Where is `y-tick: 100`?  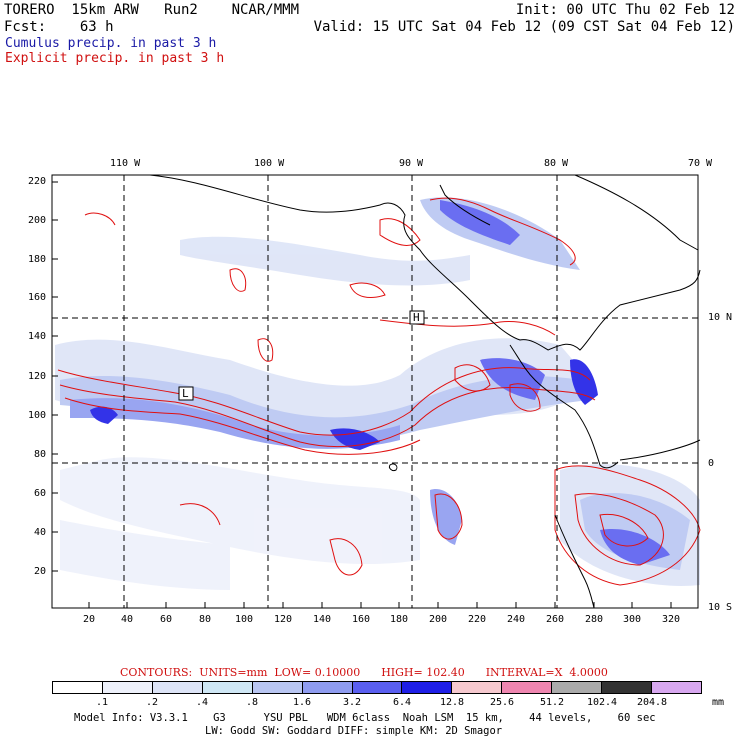 y-tick: 100 is located at coordinates (37, 415).